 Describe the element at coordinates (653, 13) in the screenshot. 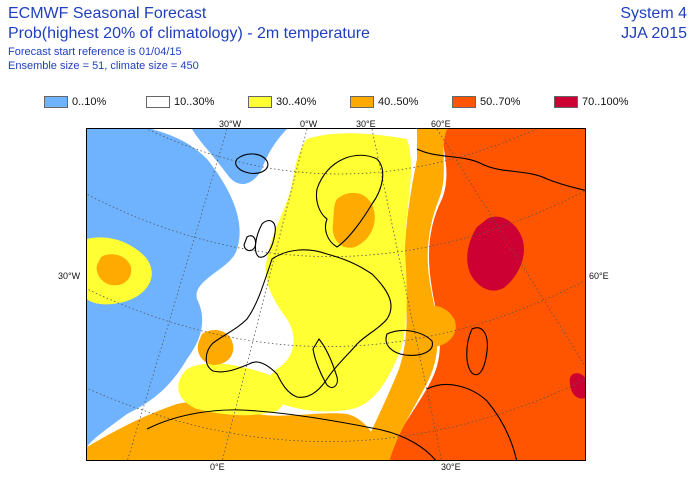

I see `system-label: System 4` at that location.